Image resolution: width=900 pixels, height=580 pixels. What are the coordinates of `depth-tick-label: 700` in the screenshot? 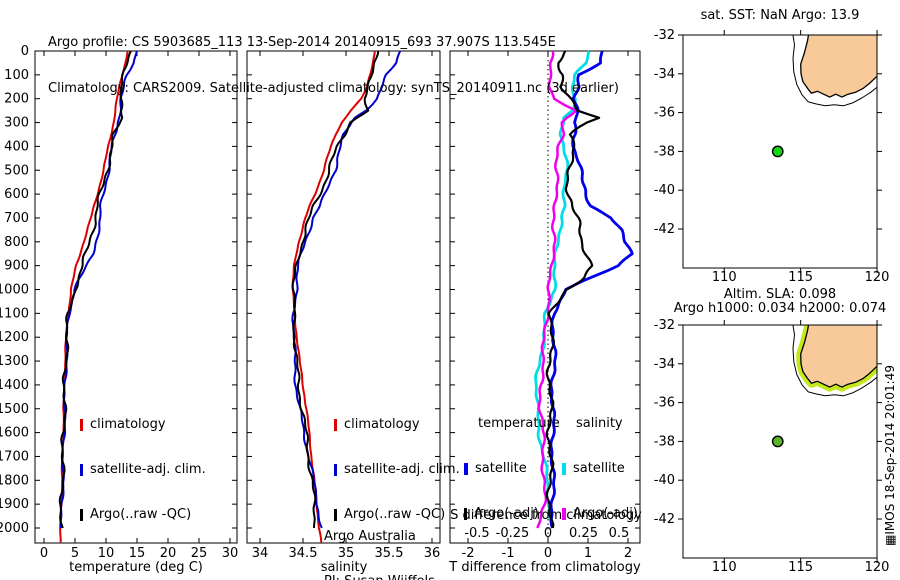 It's located at (16, 218).